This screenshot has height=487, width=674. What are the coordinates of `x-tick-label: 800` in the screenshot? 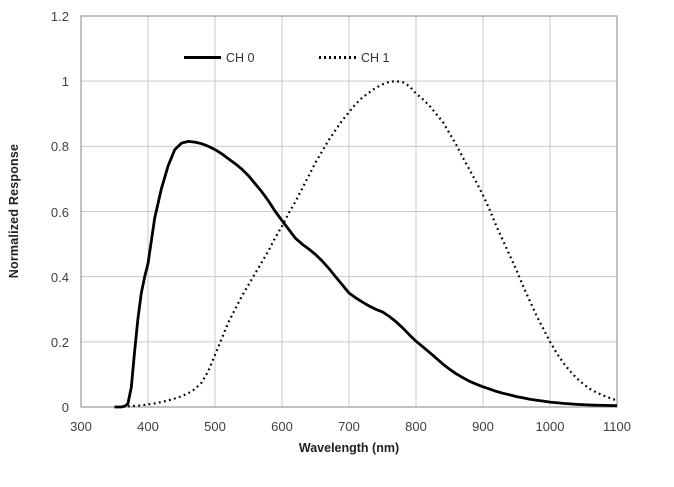 It's located at (416, 426).